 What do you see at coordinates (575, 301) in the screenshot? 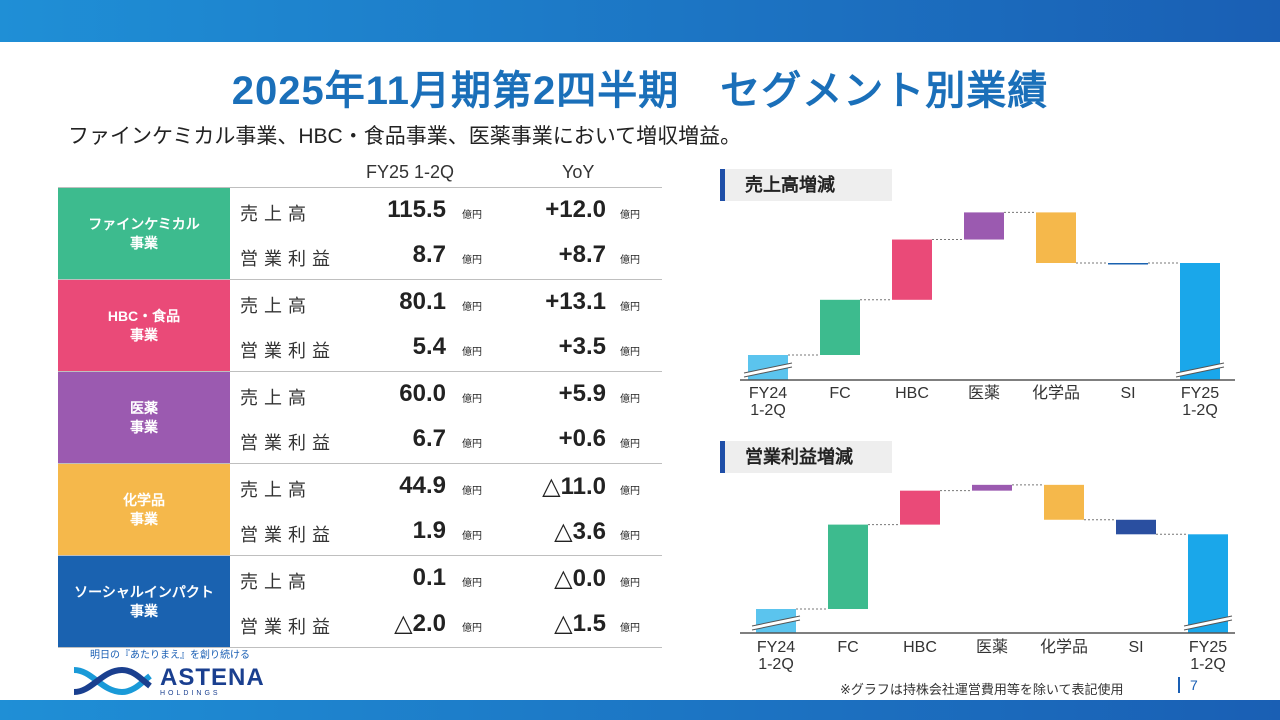
I see `yoy-value: +13.1` at bounding box center [575, 301].